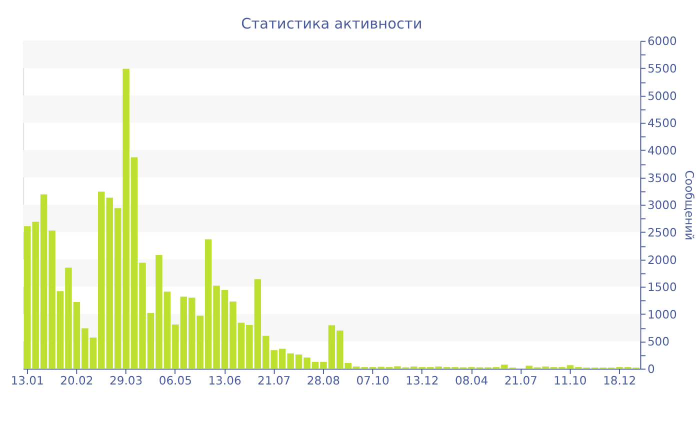 This screenshot has height=430, width=700. What do you see at coordinates (570, 381) in the screenshot?
I see `x-tick-label: 11.10` at bounding box center [570, 381].